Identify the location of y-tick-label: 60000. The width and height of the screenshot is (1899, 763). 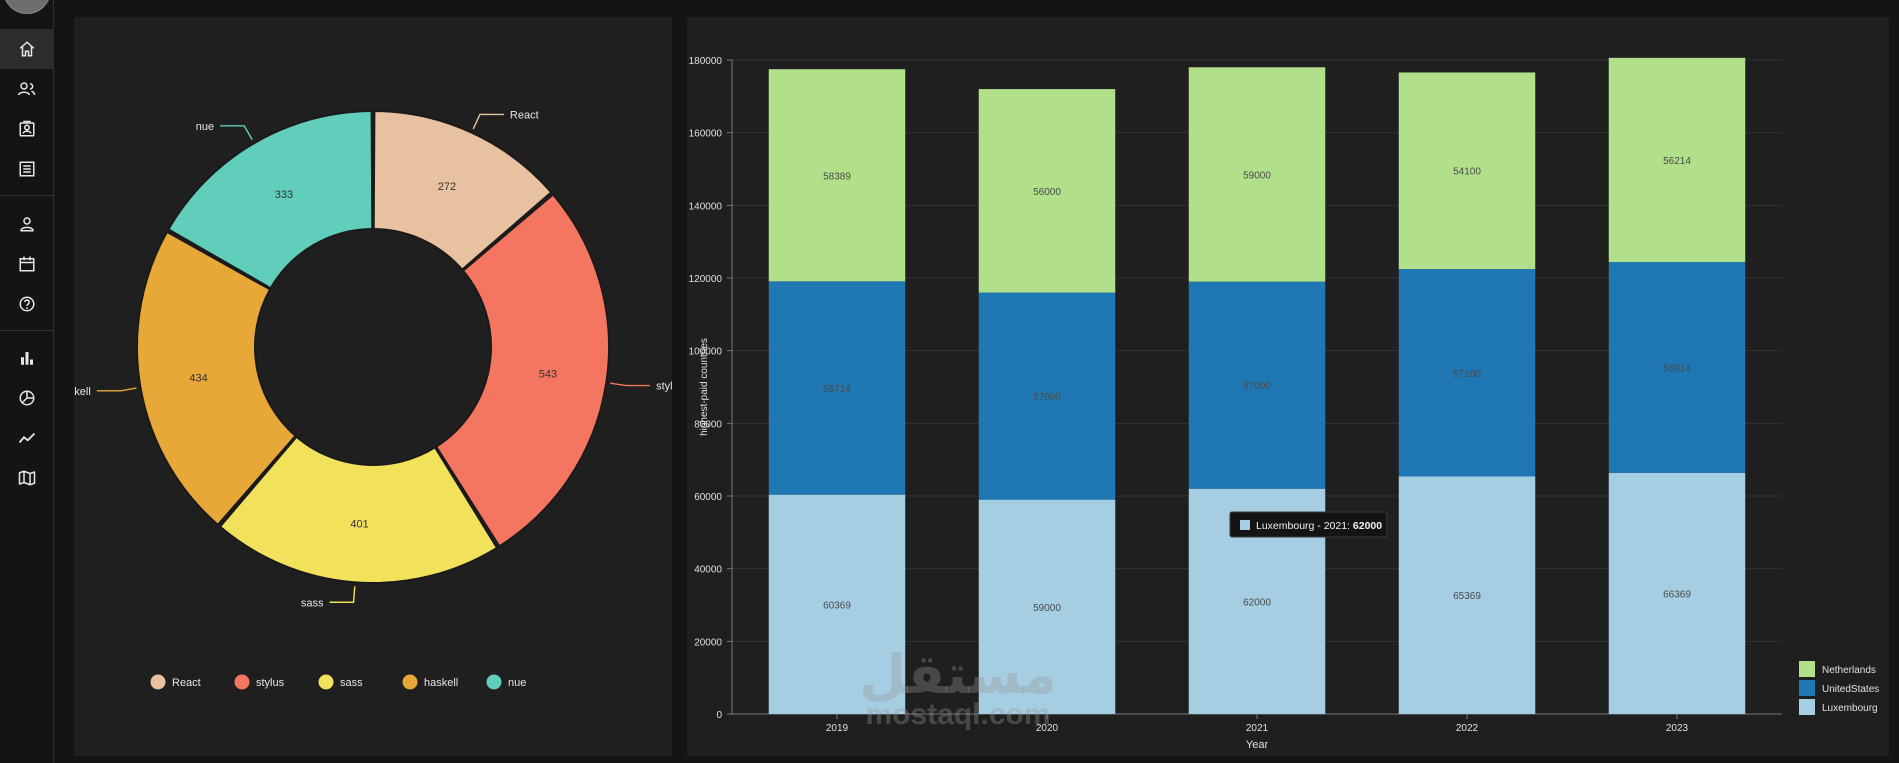
(708, 497).